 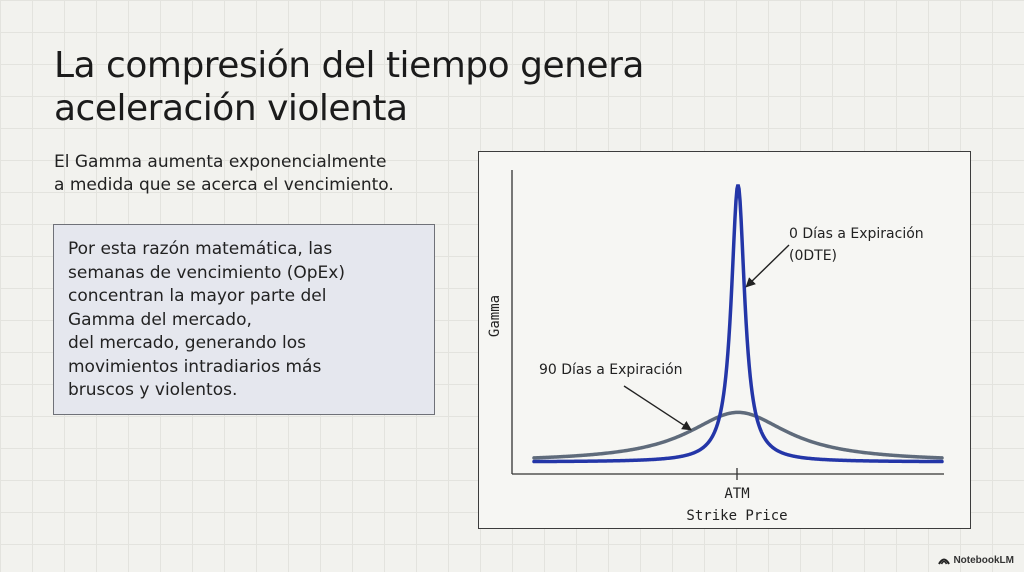 I want to click on notebooklm-logo-icon, so click(x=944, y=561).